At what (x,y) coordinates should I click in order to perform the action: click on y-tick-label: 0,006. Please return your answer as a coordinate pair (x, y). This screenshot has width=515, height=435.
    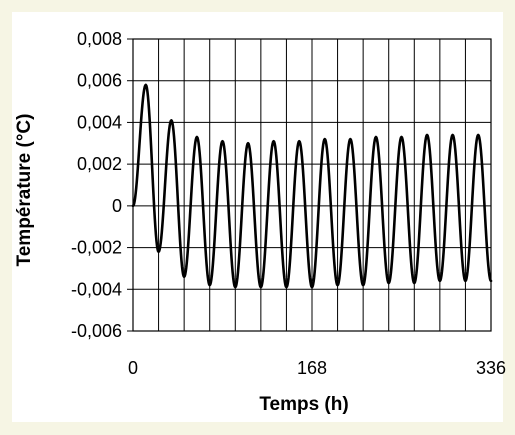
    Looking at the image, I should click on (99, 81).